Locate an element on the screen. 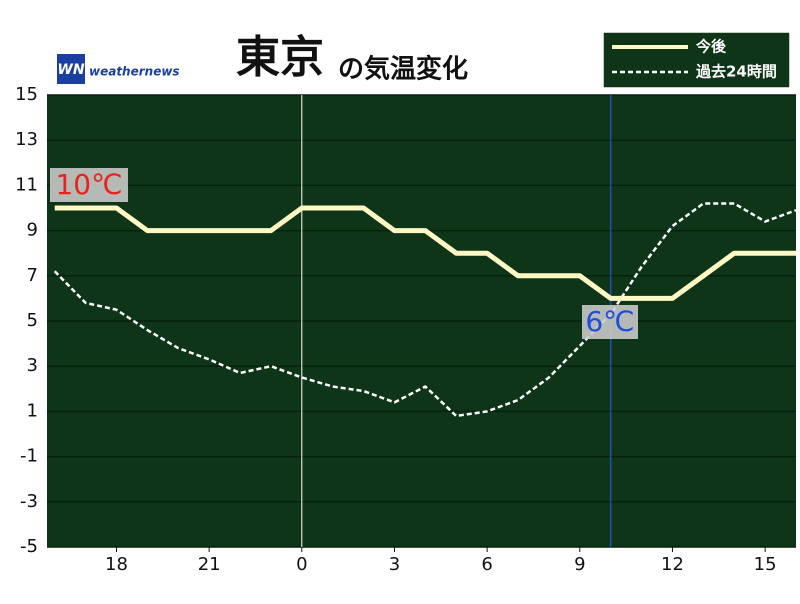 This screenshot has height=604, width=800. annotation: 10℃ is located at coordinates (88, 184).